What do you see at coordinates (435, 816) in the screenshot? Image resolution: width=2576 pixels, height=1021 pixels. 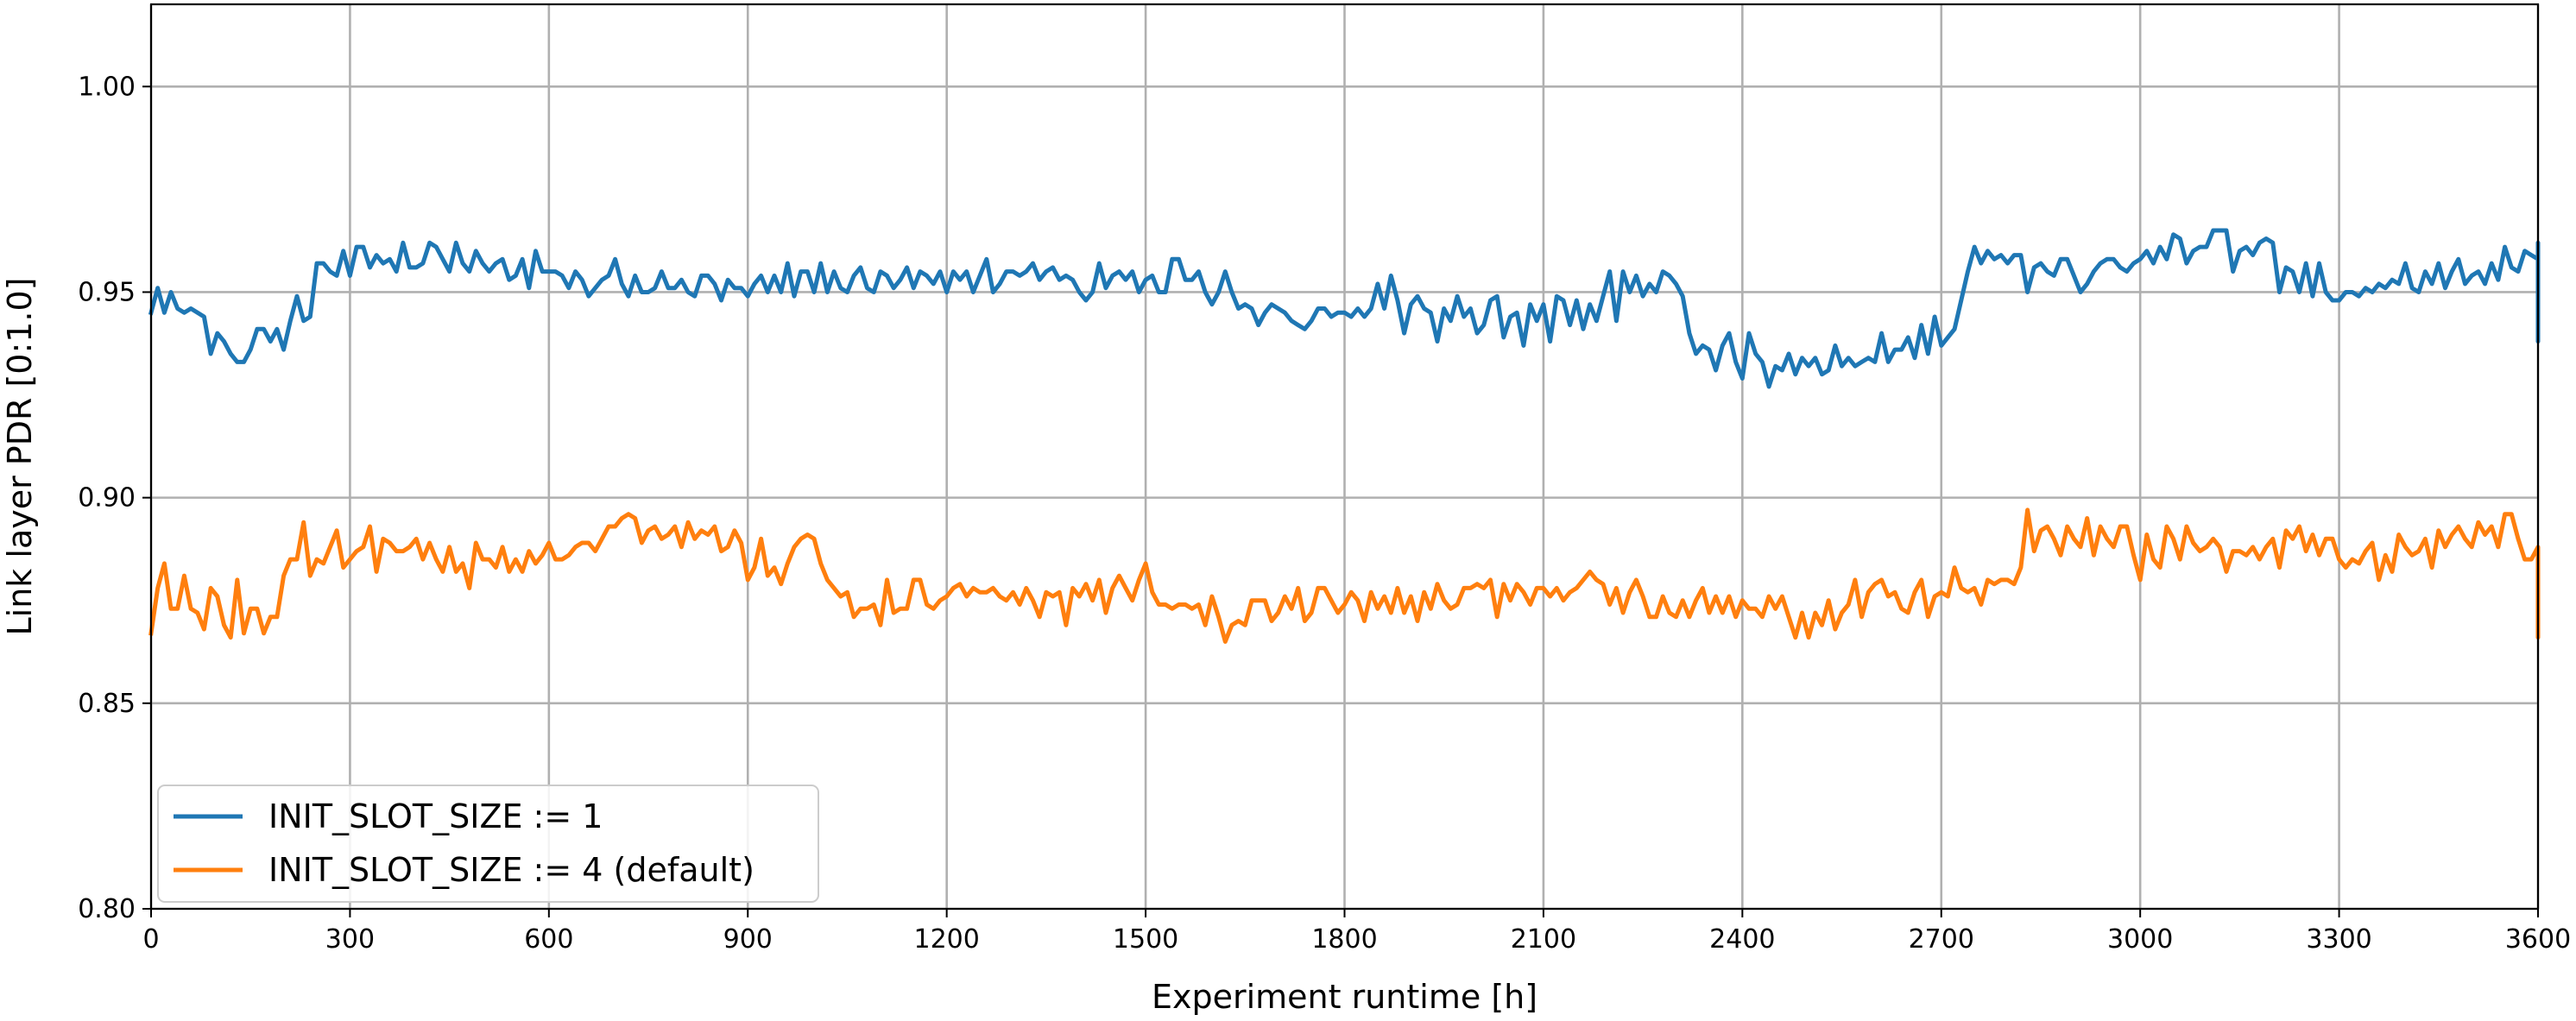 I see `legend-label-series-1: INIT_SLOT_SIZE := 1` at bounding box center [435, 816].